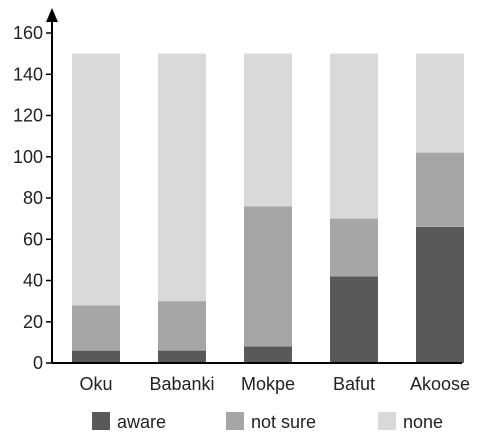 This screenshot has height=432, width=489. Describe the element at coordinates (96, 179) in the screenshot. I see `bar-none-oku` at that location.